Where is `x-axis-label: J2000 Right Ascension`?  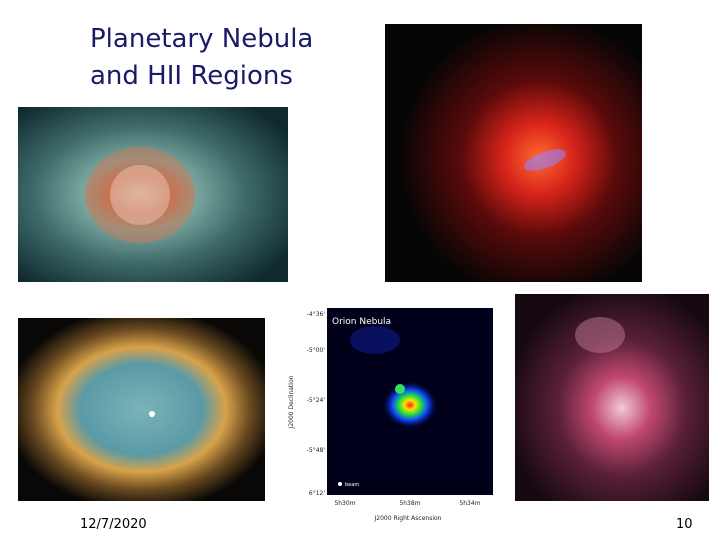 x-axis-label: J2000 Right Ascension is located at coordinates (408, 518).